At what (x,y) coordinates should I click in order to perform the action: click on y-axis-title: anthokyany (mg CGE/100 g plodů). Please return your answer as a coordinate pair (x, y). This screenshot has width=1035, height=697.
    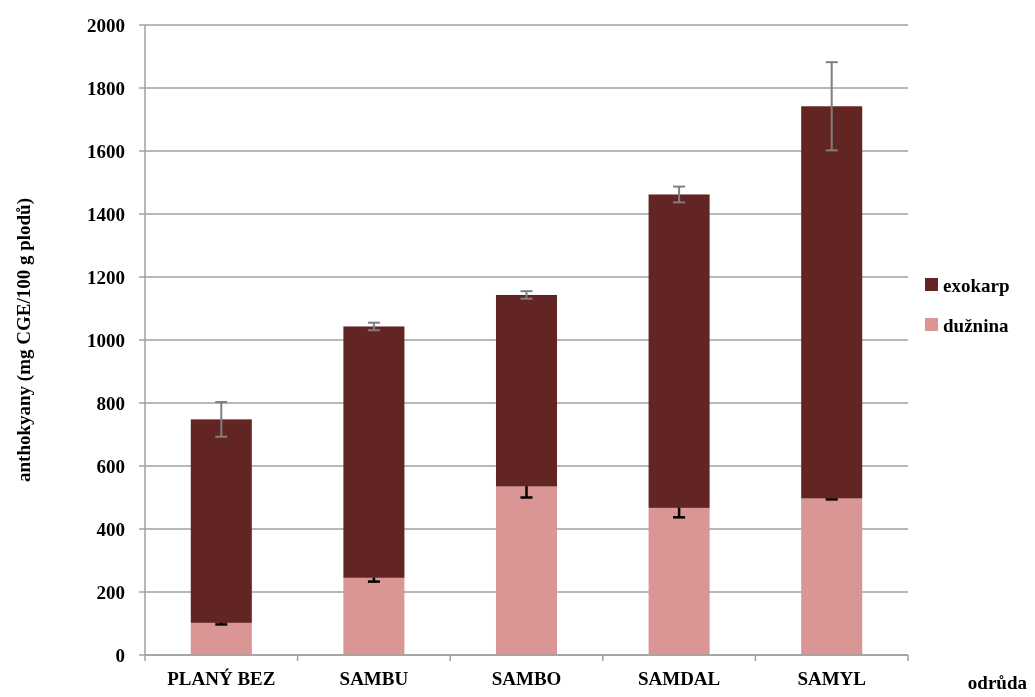
    Looking at the image, I should click on (24, 340).